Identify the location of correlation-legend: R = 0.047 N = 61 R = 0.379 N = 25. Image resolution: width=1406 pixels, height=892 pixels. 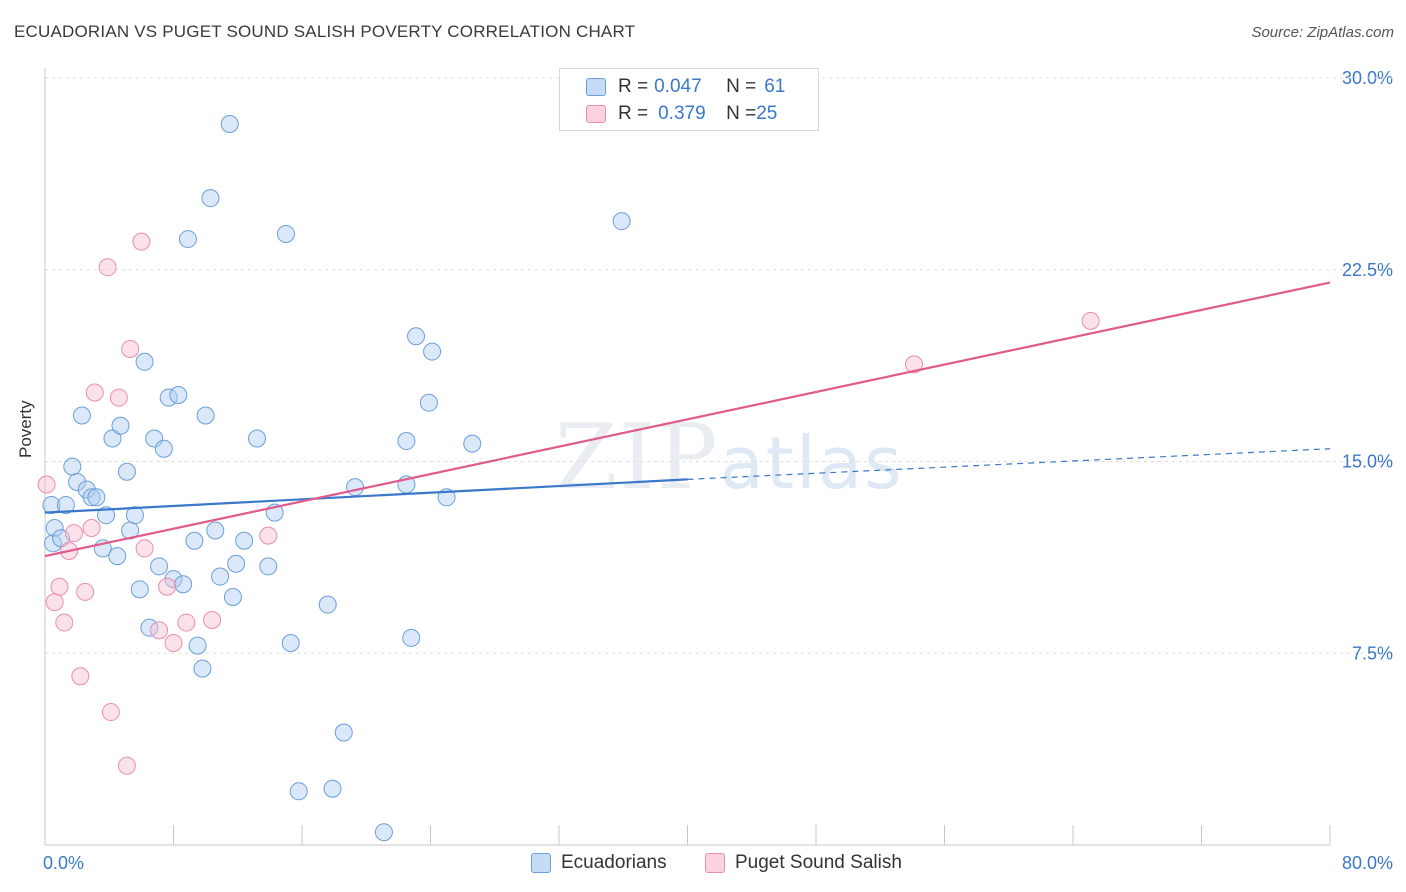
(689, 99).